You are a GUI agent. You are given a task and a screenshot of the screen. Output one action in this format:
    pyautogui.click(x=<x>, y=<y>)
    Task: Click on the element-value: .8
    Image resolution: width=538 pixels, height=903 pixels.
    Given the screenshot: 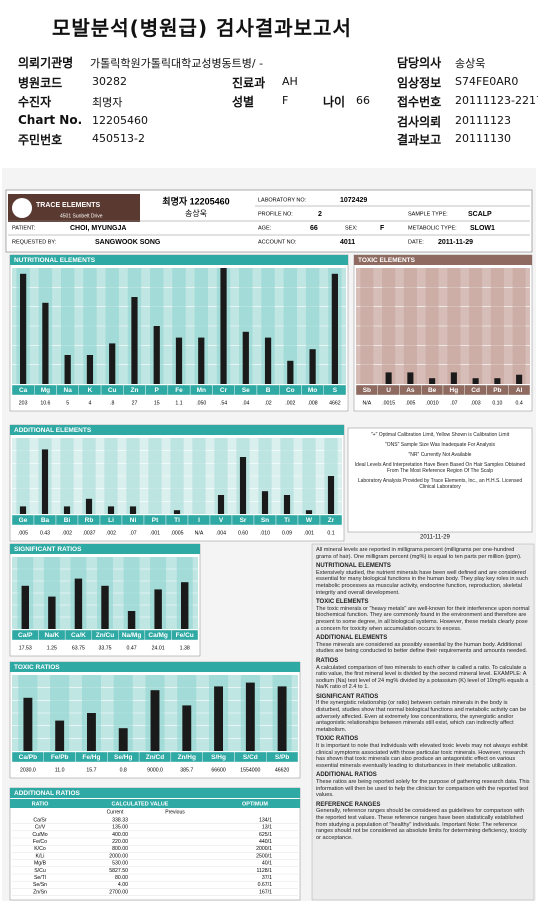 What is the action you would take?
    pyautogui.click(x=112, y=403)
    